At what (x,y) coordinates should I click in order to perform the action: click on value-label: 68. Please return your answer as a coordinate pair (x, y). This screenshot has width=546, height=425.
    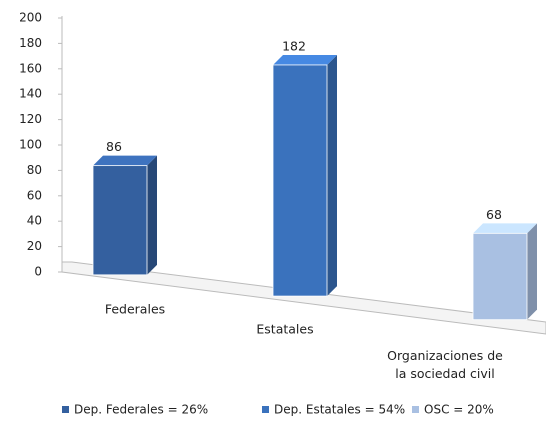
    Looking at the image, I should click on (494, 214).